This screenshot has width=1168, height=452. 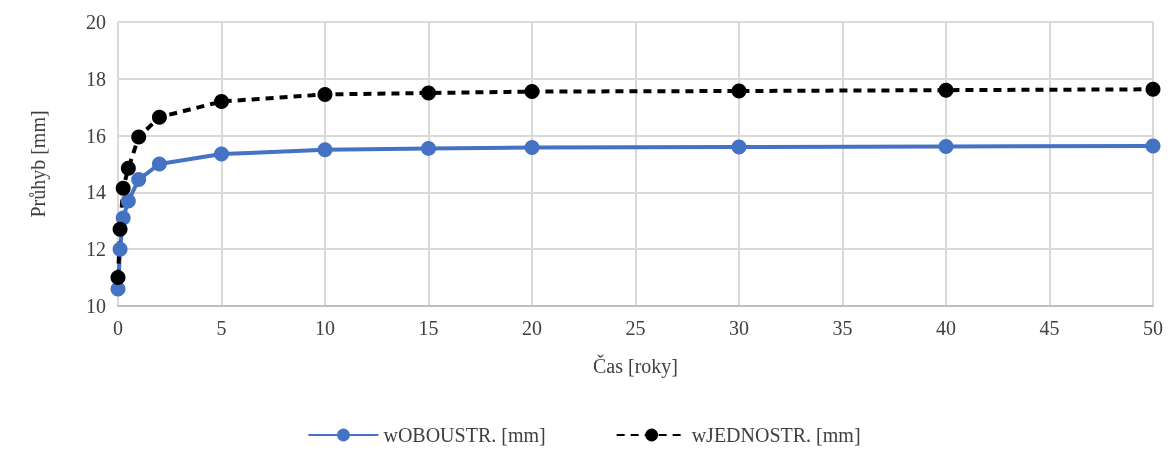 I want to click on legend-label: wOBOUSTR. [mm], so click(x=464, y=435).